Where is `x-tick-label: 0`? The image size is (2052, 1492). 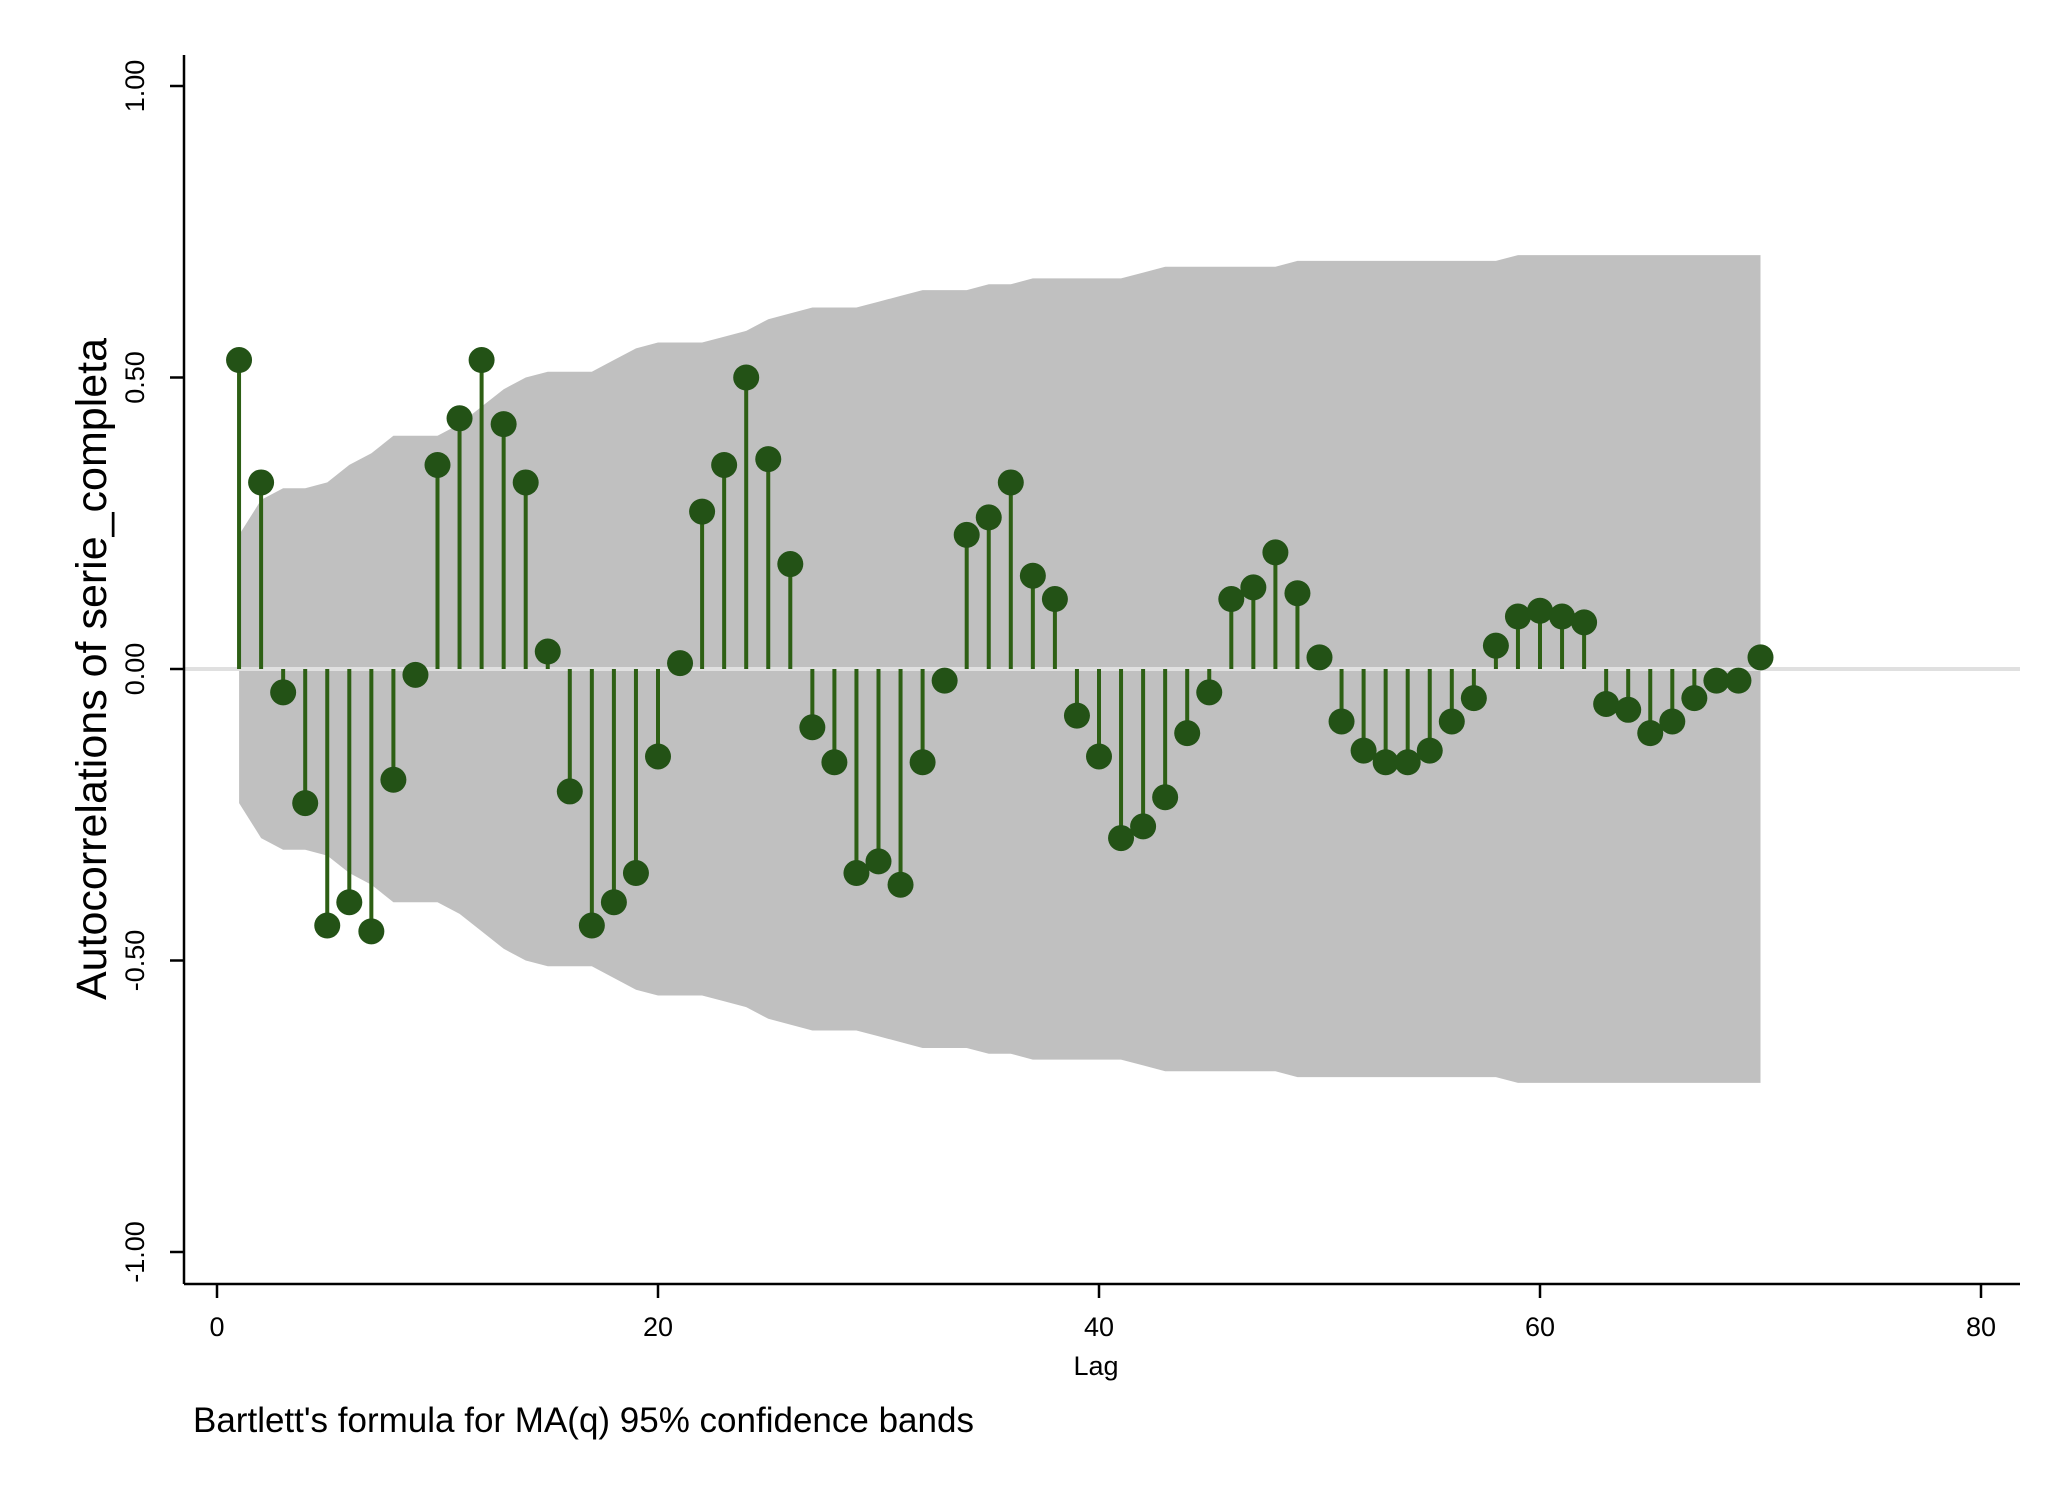 x-tick-label: 0 is located at coordinates (216, 1327).